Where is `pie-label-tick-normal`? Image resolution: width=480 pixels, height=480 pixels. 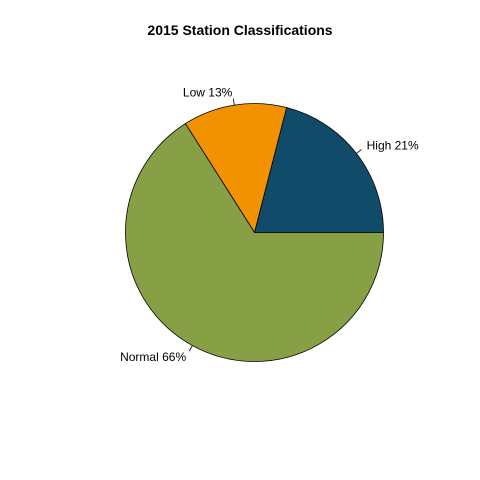 pie-label-tick-normal is located at coordinates (190, 348).